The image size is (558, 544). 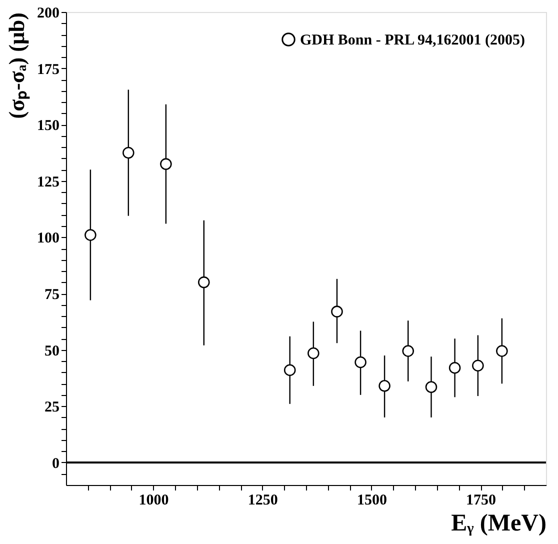 What do you see at coordinates (263, 500) in the screenshot?
I see `x-tick-label: 1250` at bounding box center [263, 500].